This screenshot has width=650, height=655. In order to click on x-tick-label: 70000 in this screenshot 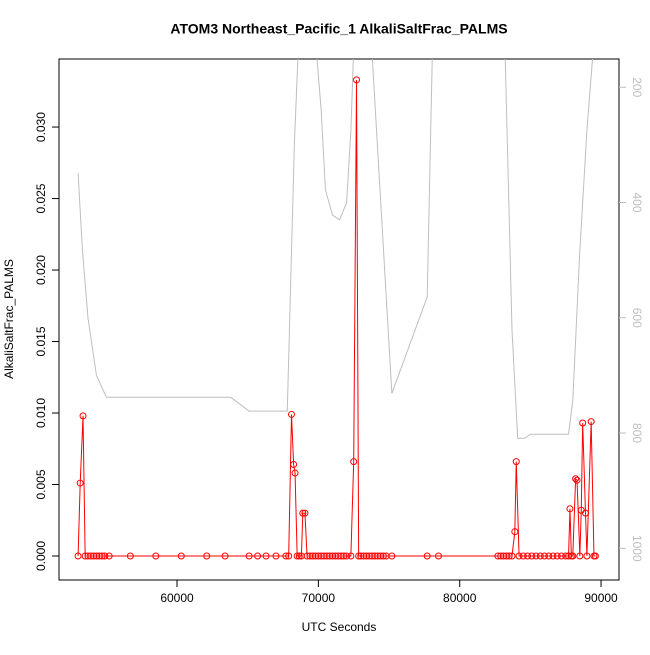, I will do `click(319, 598)`.